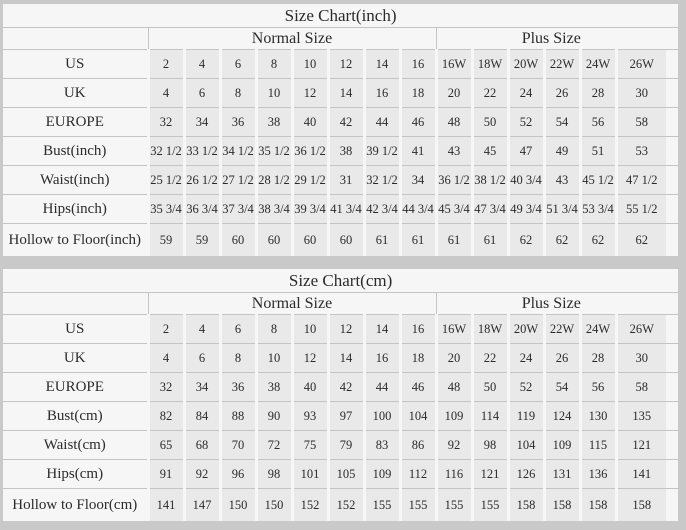 The width and height of the screenshot is (686, 530). Describe the element at coordinates (273, 151) in the screenshot. I see `size-cell: 35 1/2` at that location.